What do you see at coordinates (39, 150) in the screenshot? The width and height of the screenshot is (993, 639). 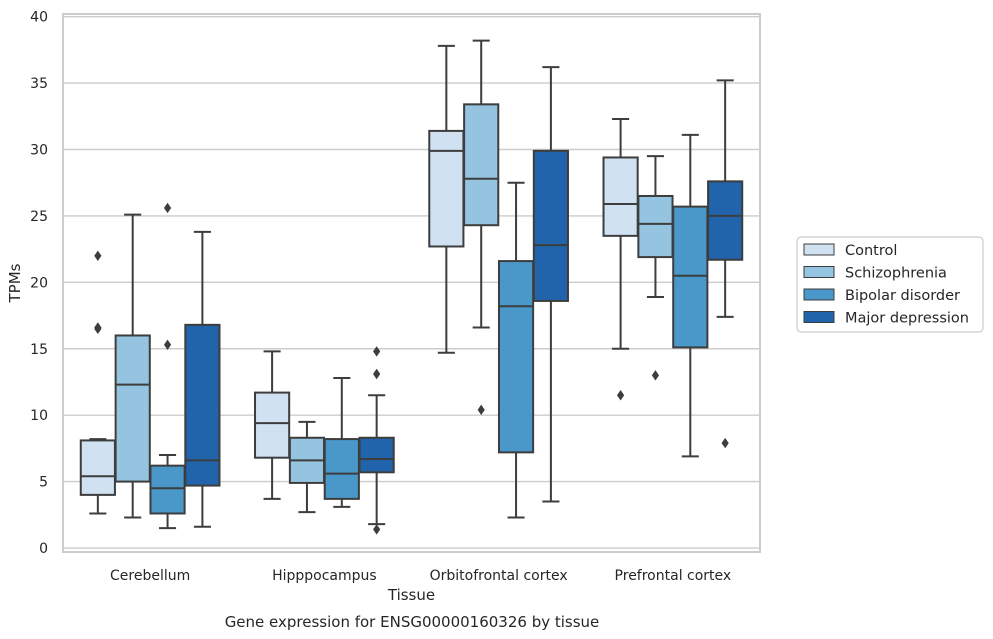 I see `y-tick-label: 30` at bounding box center [39, 150].